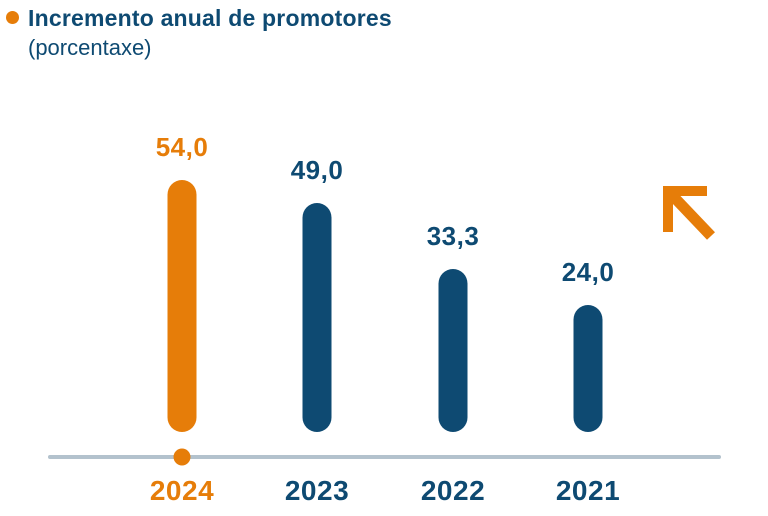 The image size is (768, 516). What do you see at coordinates (453, 236) in the screenshot?
I see `bar-value-label-2022: 33,3` at bounding box center [453, 236].